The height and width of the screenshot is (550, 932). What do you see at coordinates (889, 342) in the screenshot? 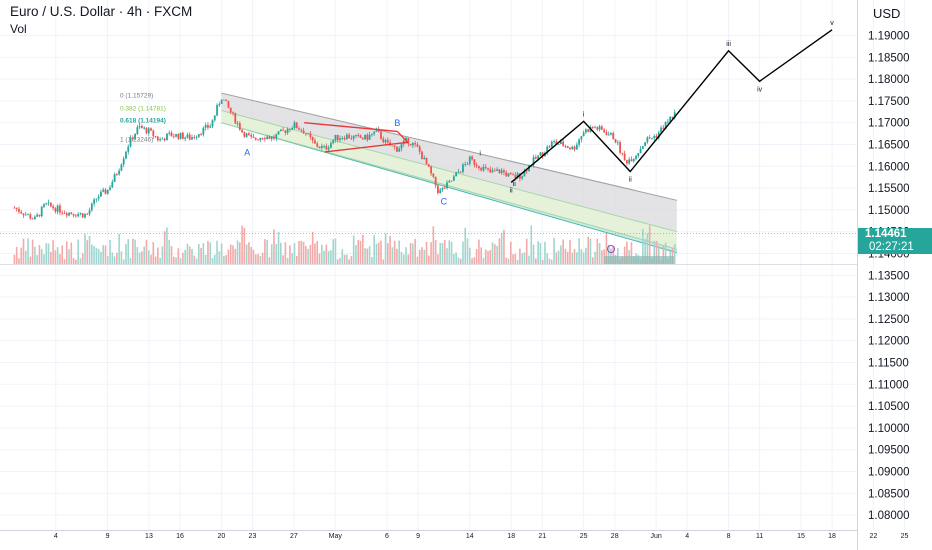
I see `y-tick-label: 1.12000` at bounding box center [889, 342].